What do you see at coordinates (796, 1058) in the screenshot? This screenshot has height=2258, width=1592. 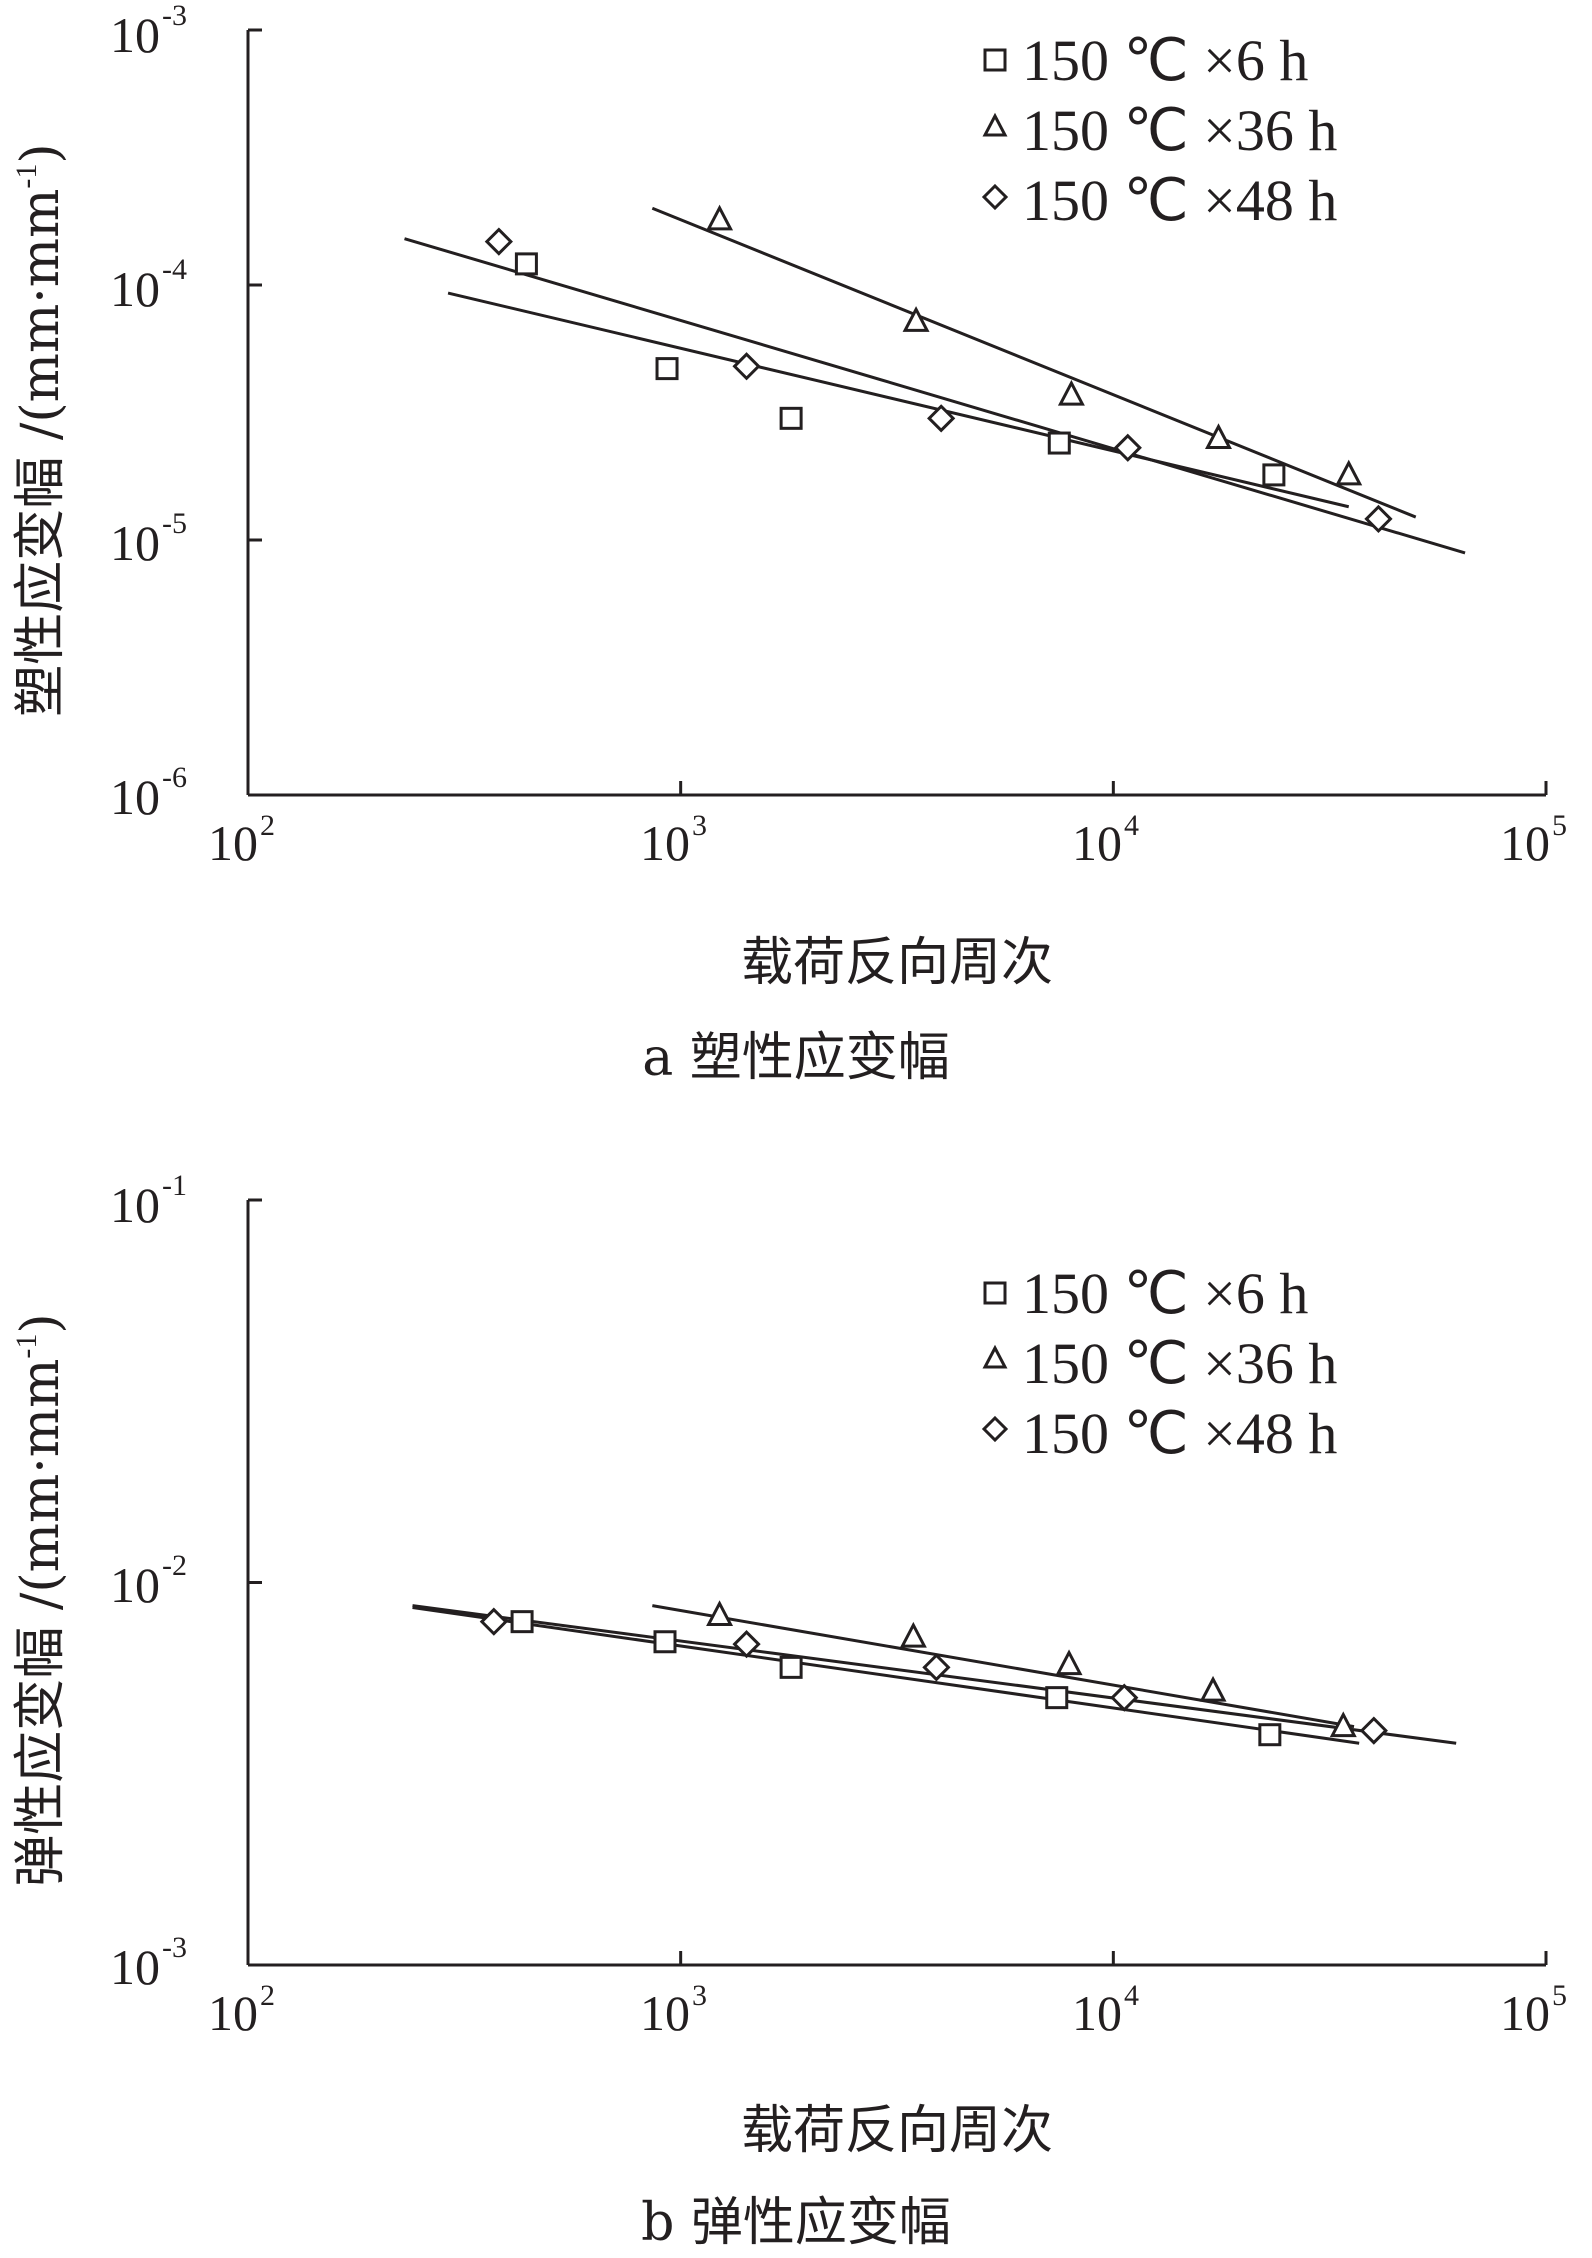 I see `caption-a: a 塑性应变幅` at bounding box center [796, 1058].